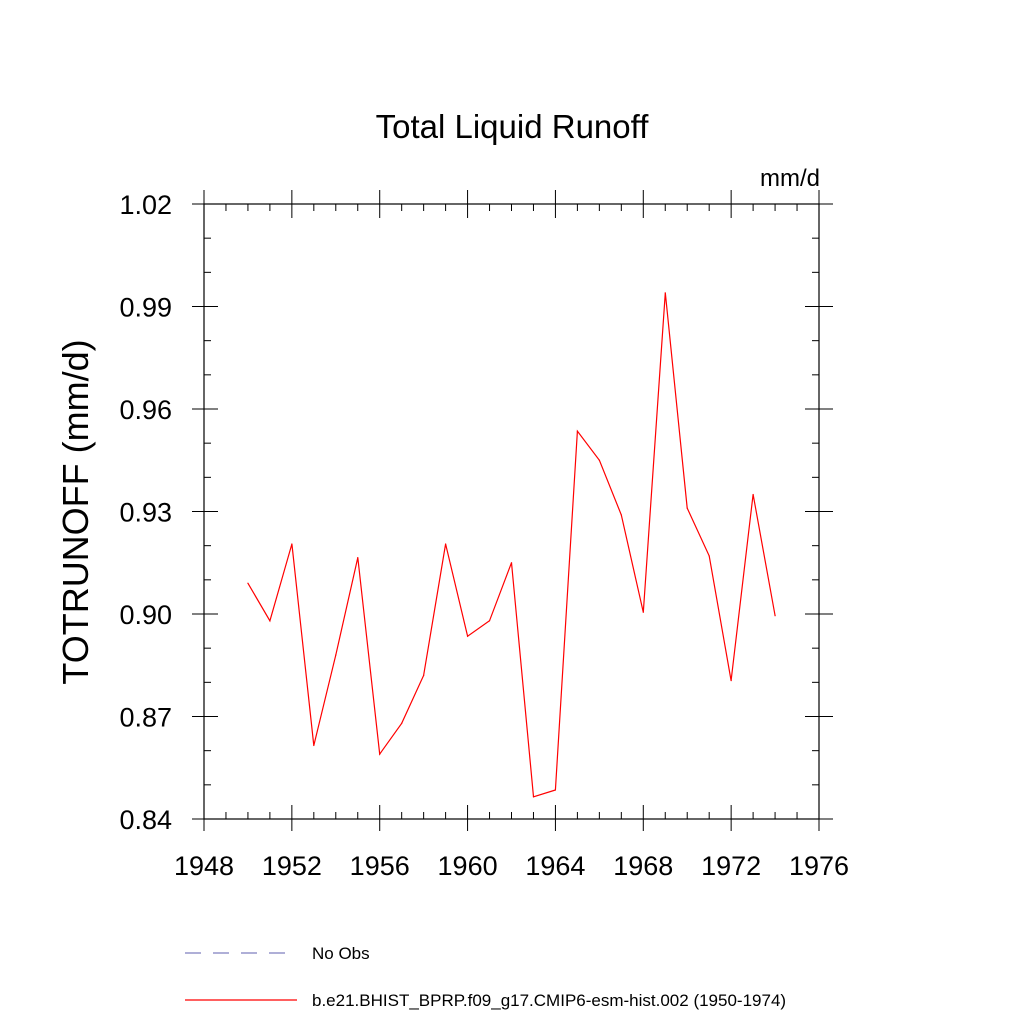 This screenshot has width=1024, height=1024. Describe the element at coordinates (145, 205) in the screenshot. I see `y-tick-label: 1.02` at that location.